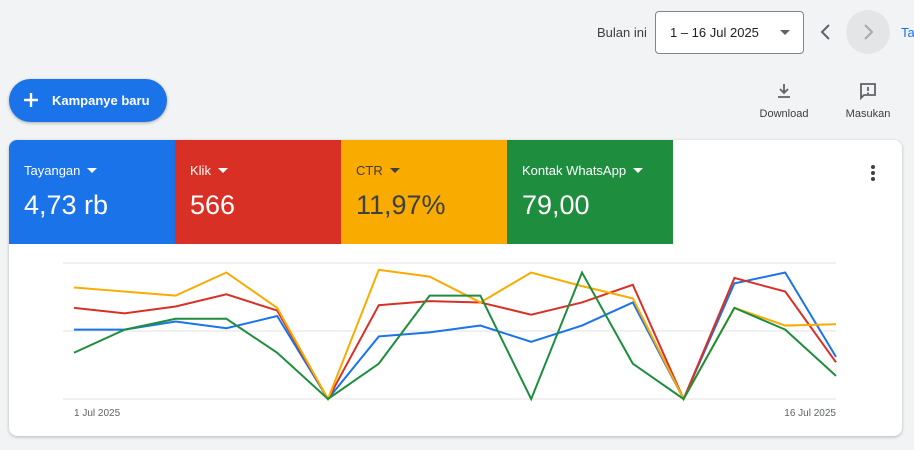 This screenshot has width=914, height=450. Describe the element at coordinates (868, 114) in the screenshot. I see `action-label: Masukan` at that location.